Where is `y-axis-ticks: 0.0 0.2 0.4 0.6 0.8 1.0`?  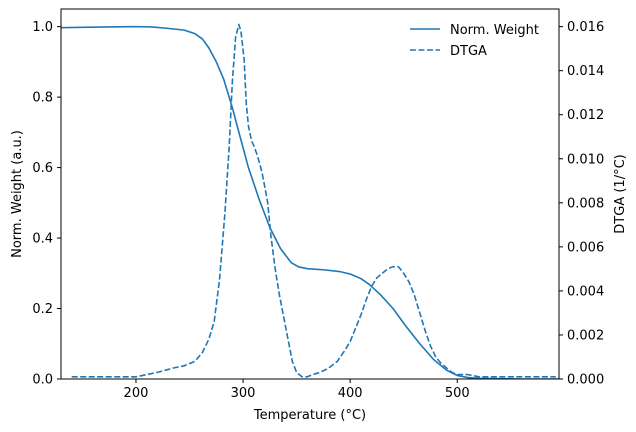
y-axis-ticks: 0.0 0.2 0.4 0.6 0.8 1.0 is located at coordinates (46, 204).